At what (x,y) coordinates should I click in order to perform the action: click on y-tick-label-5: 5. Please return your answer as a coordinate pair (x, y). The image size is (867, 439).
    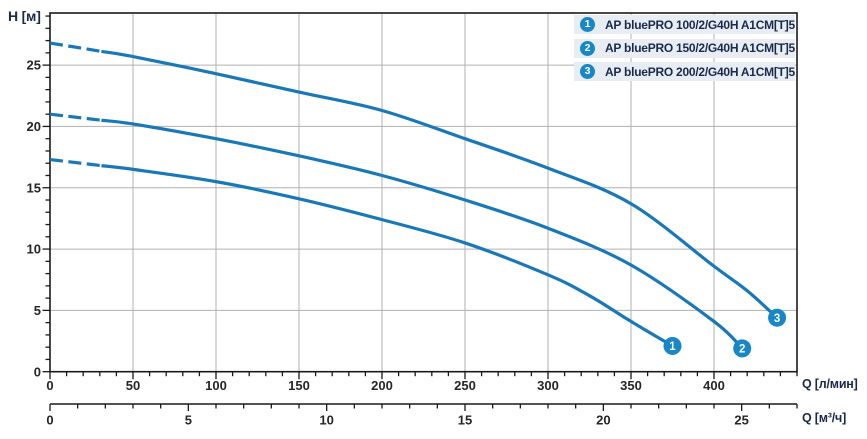
    Looking at the image, I should click on (37, 310).